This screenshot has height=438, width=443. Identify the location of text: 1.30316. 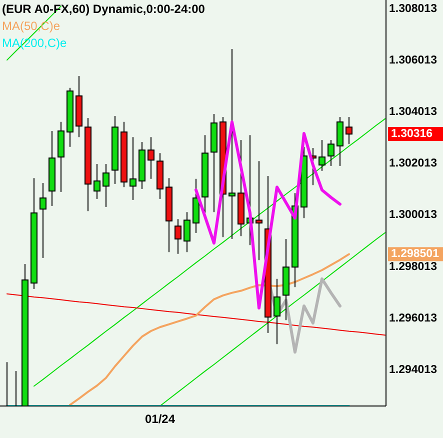
(412, 134).